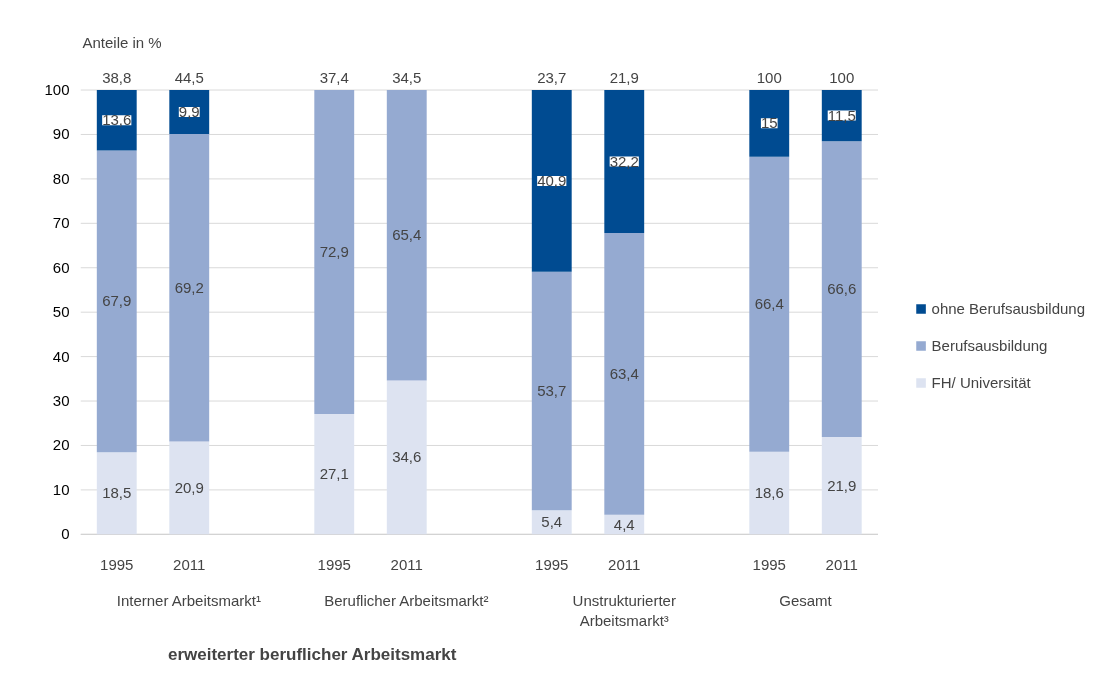  I want to click on data-label: 32,2, so click(624, 161).